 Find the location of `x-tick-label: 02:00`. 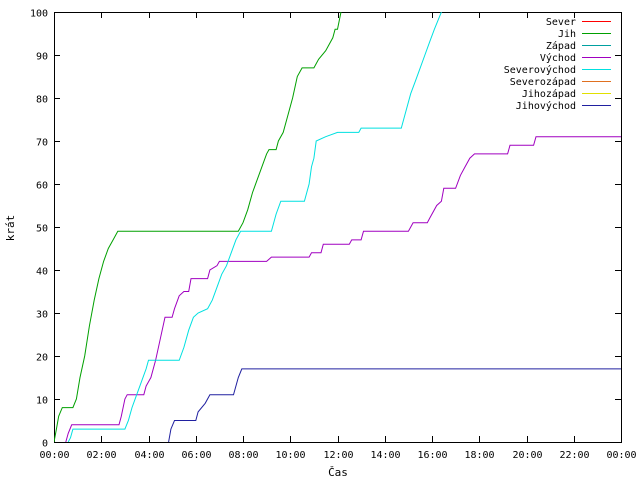

x-tick-label: 02:00 is located at coordinates (101, 455).